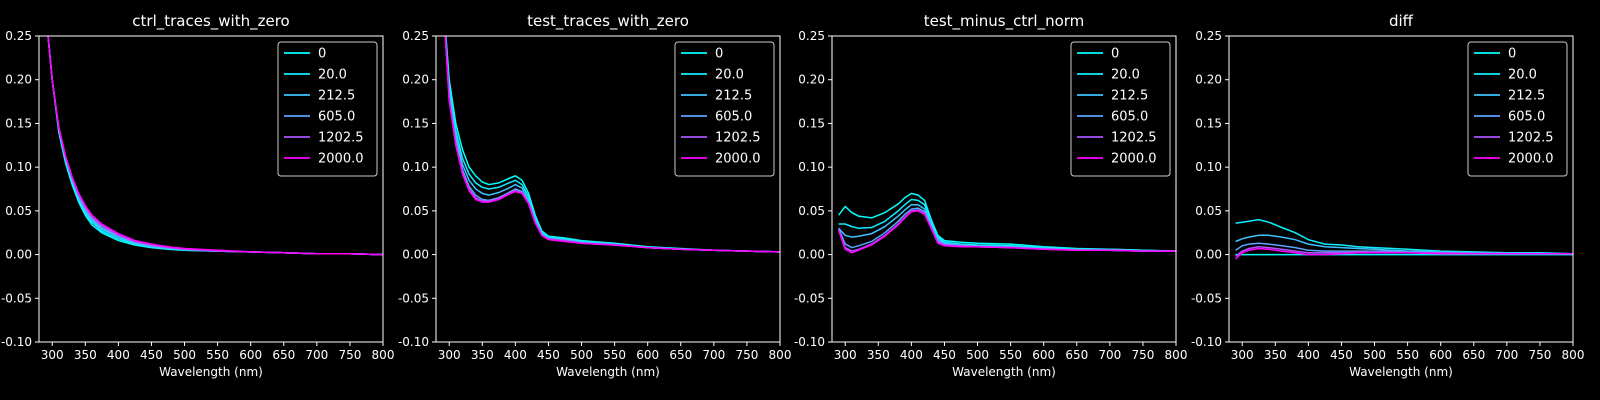  Describe the element at coordinates (608, 21) in the screenshot. I see `chart-title: test_traces_with_zero` at that location.